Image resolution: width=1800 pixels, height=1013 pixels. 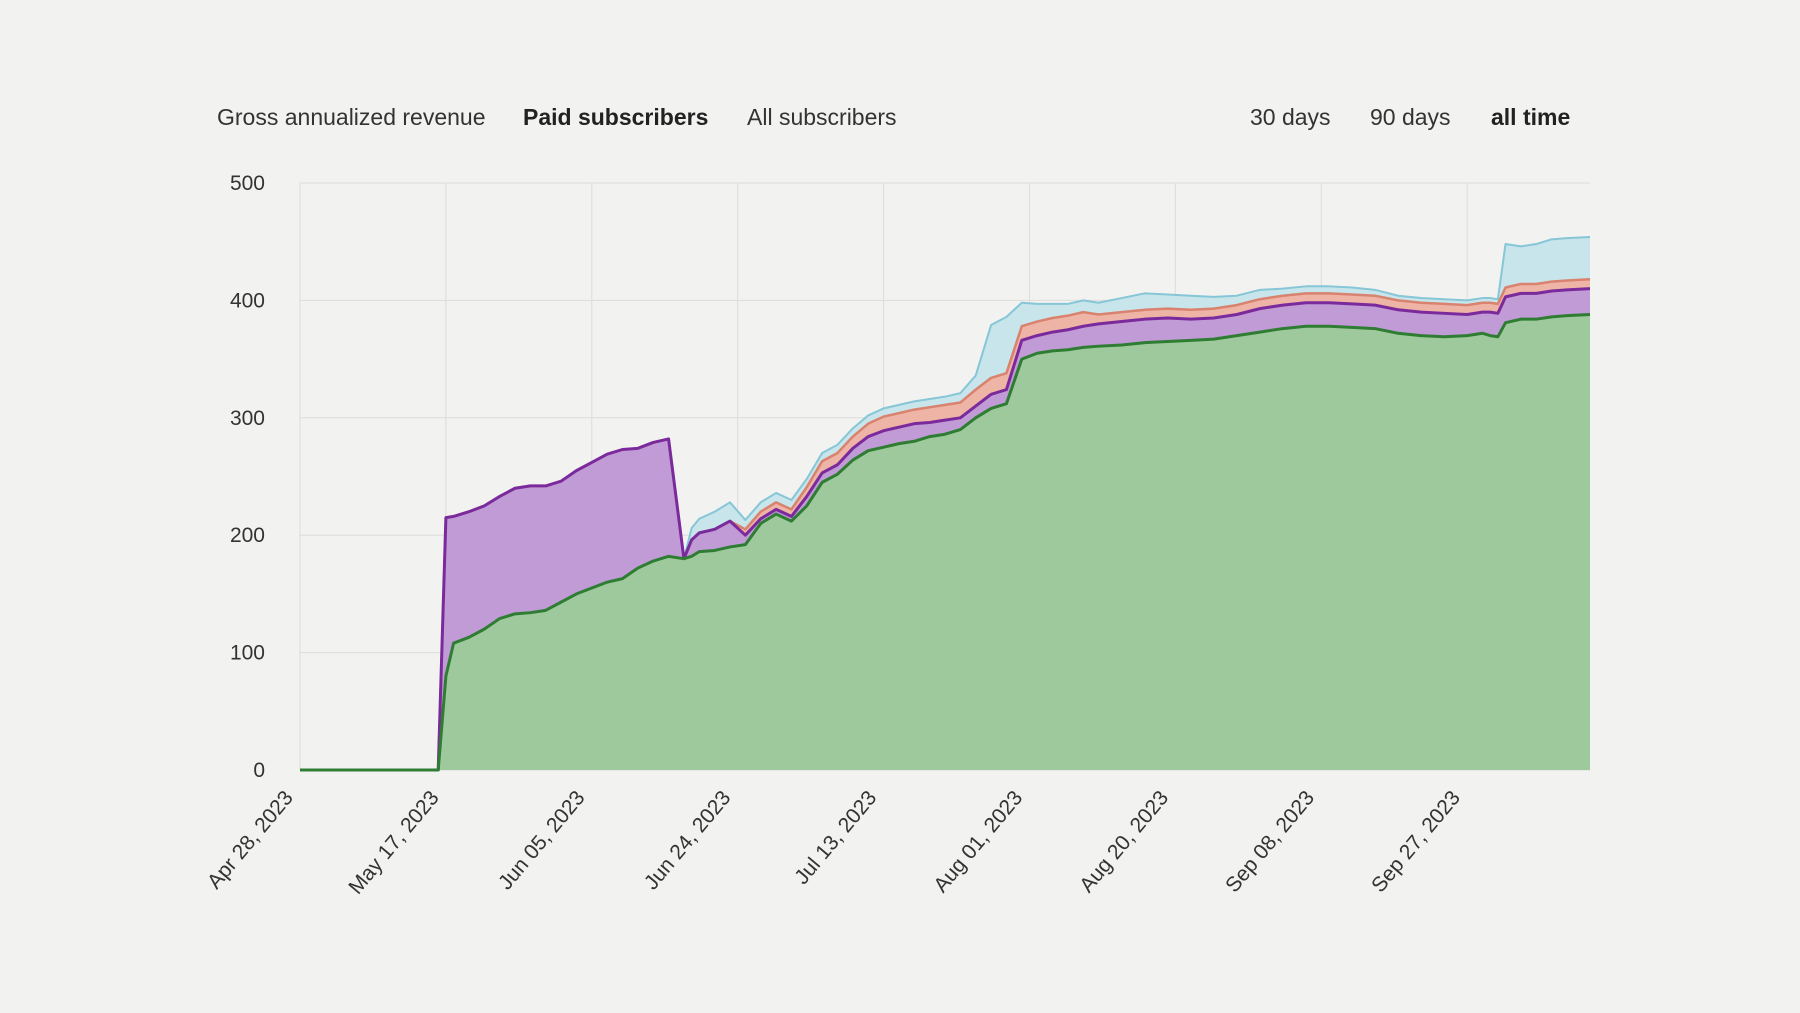 What do you see at coordinates (247, 418) in the screenshot?
I see `y-tick-label: 300` at bounding box center [247, 418].